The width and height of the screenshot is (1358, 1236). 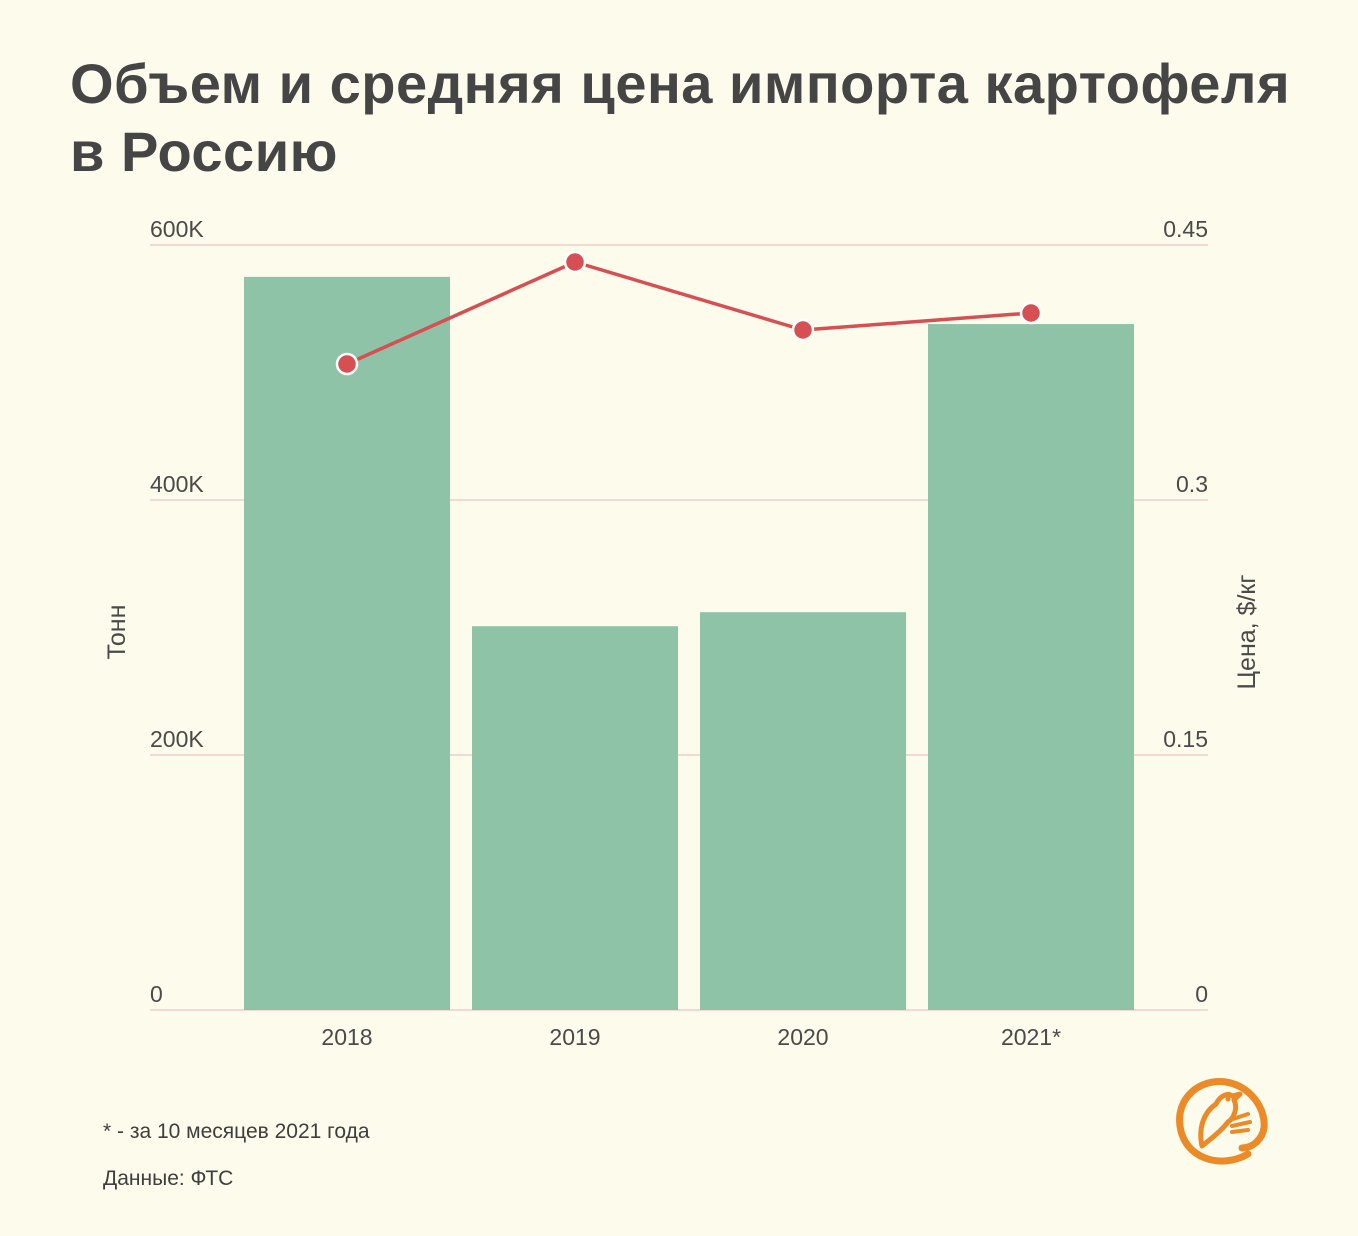 I want to click on y-tick-label-right: 0.15, so click(x=1185, y=739).